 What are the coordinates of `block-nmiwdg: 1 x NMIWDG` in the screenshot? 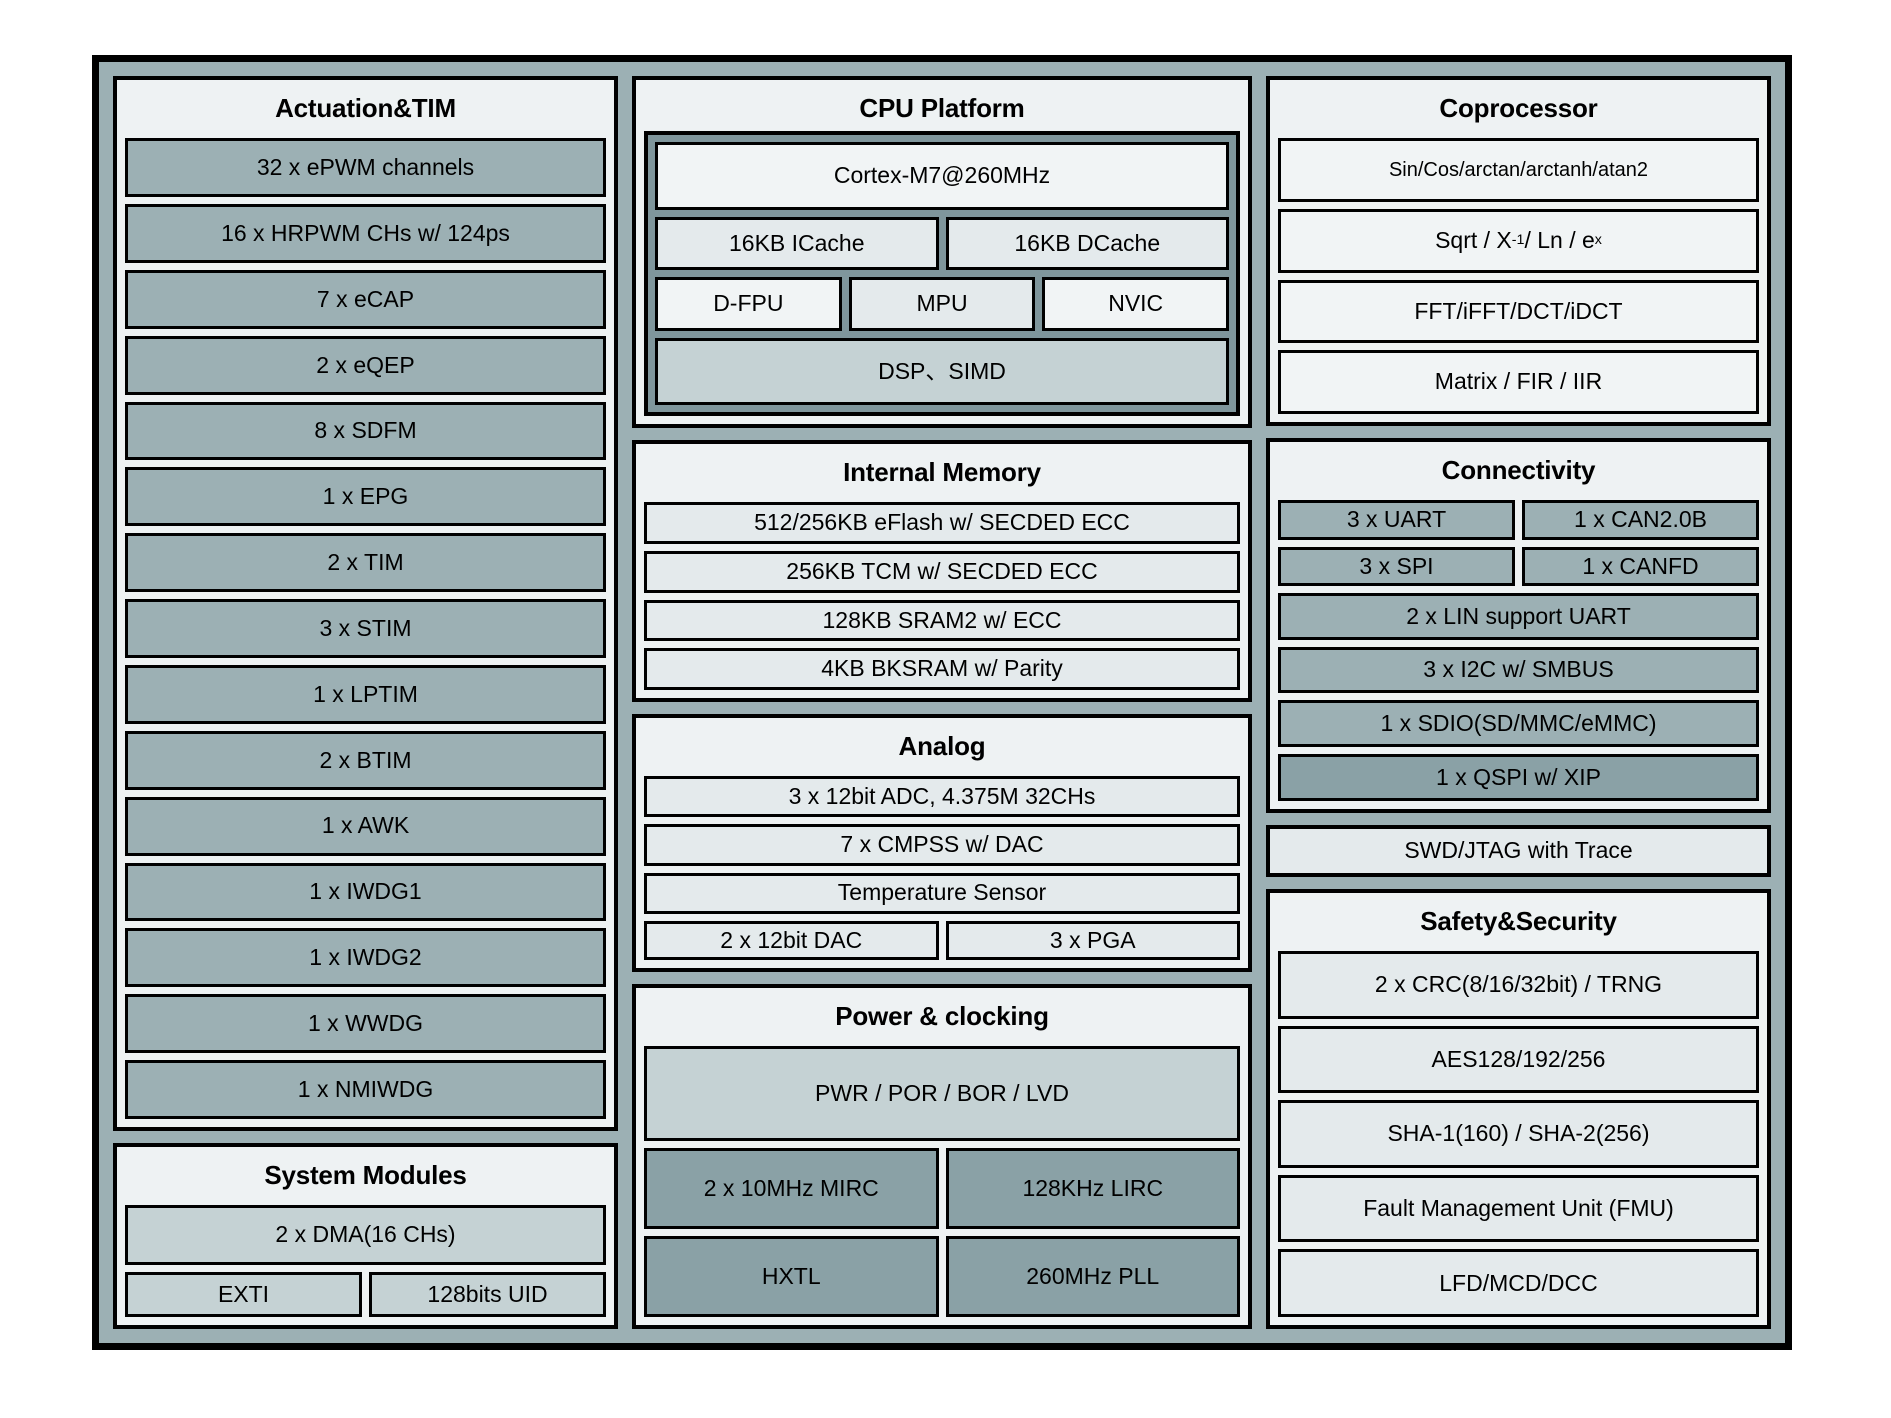 It's located at (365, 1089).